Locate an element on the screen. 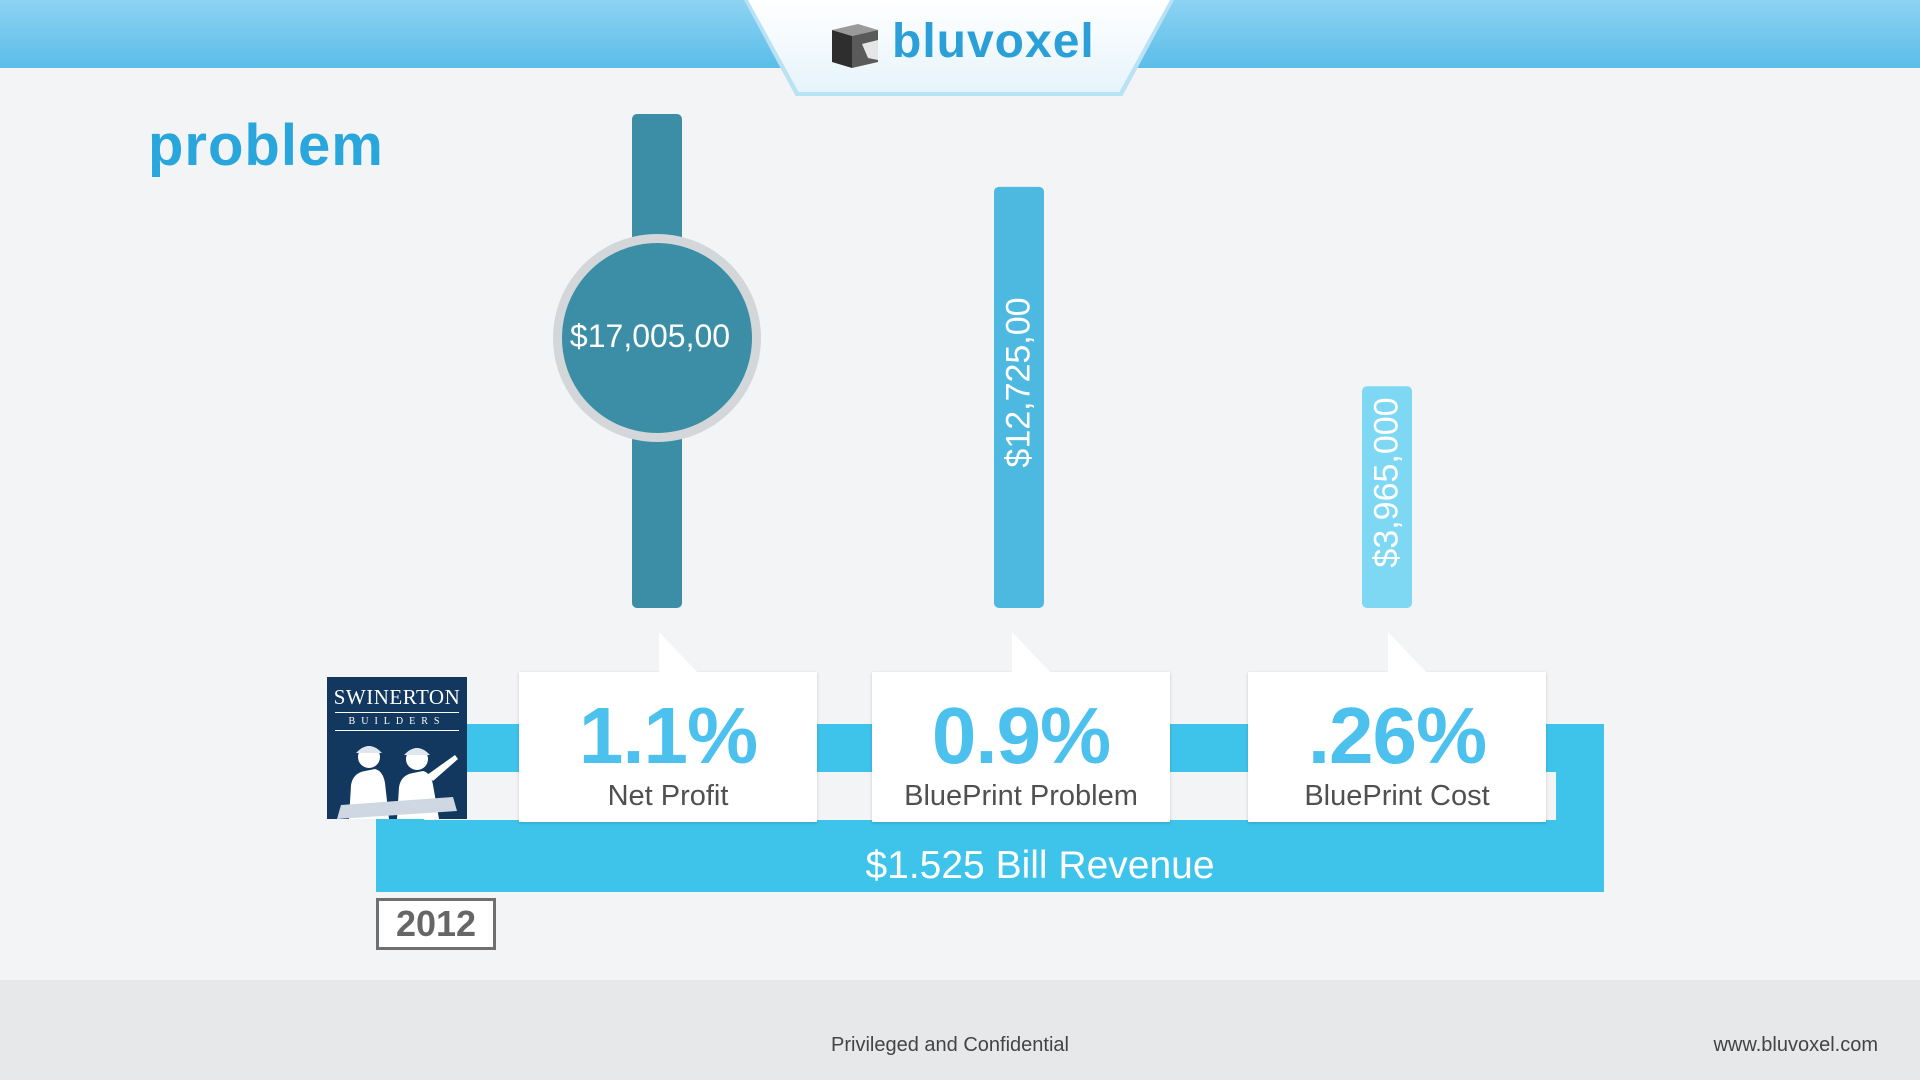 The width and height of the screenshot is (1920, 1080). callout-caption: Net Profit is located at coordinates (668, 796).